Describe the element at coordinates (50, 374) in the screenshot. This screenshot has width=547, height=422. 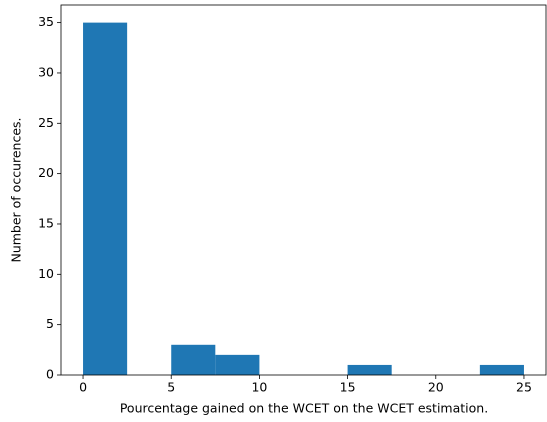
I see `y-tick-label: 0` at that location.